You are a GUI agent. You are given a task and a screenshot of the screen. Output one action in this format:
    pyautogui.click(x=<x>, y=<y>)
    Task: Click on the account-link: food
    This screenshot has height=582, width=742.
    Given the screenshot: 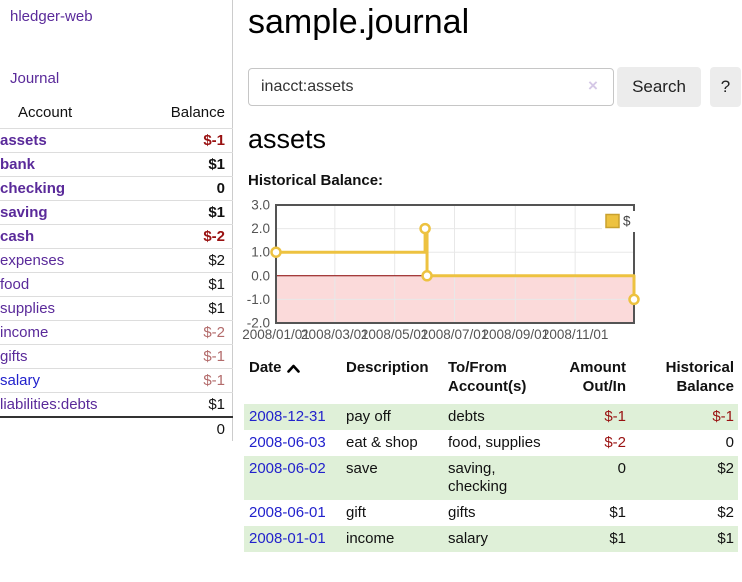 What is the action you would take?
    pyautogui.click(x=15, y=284)
    